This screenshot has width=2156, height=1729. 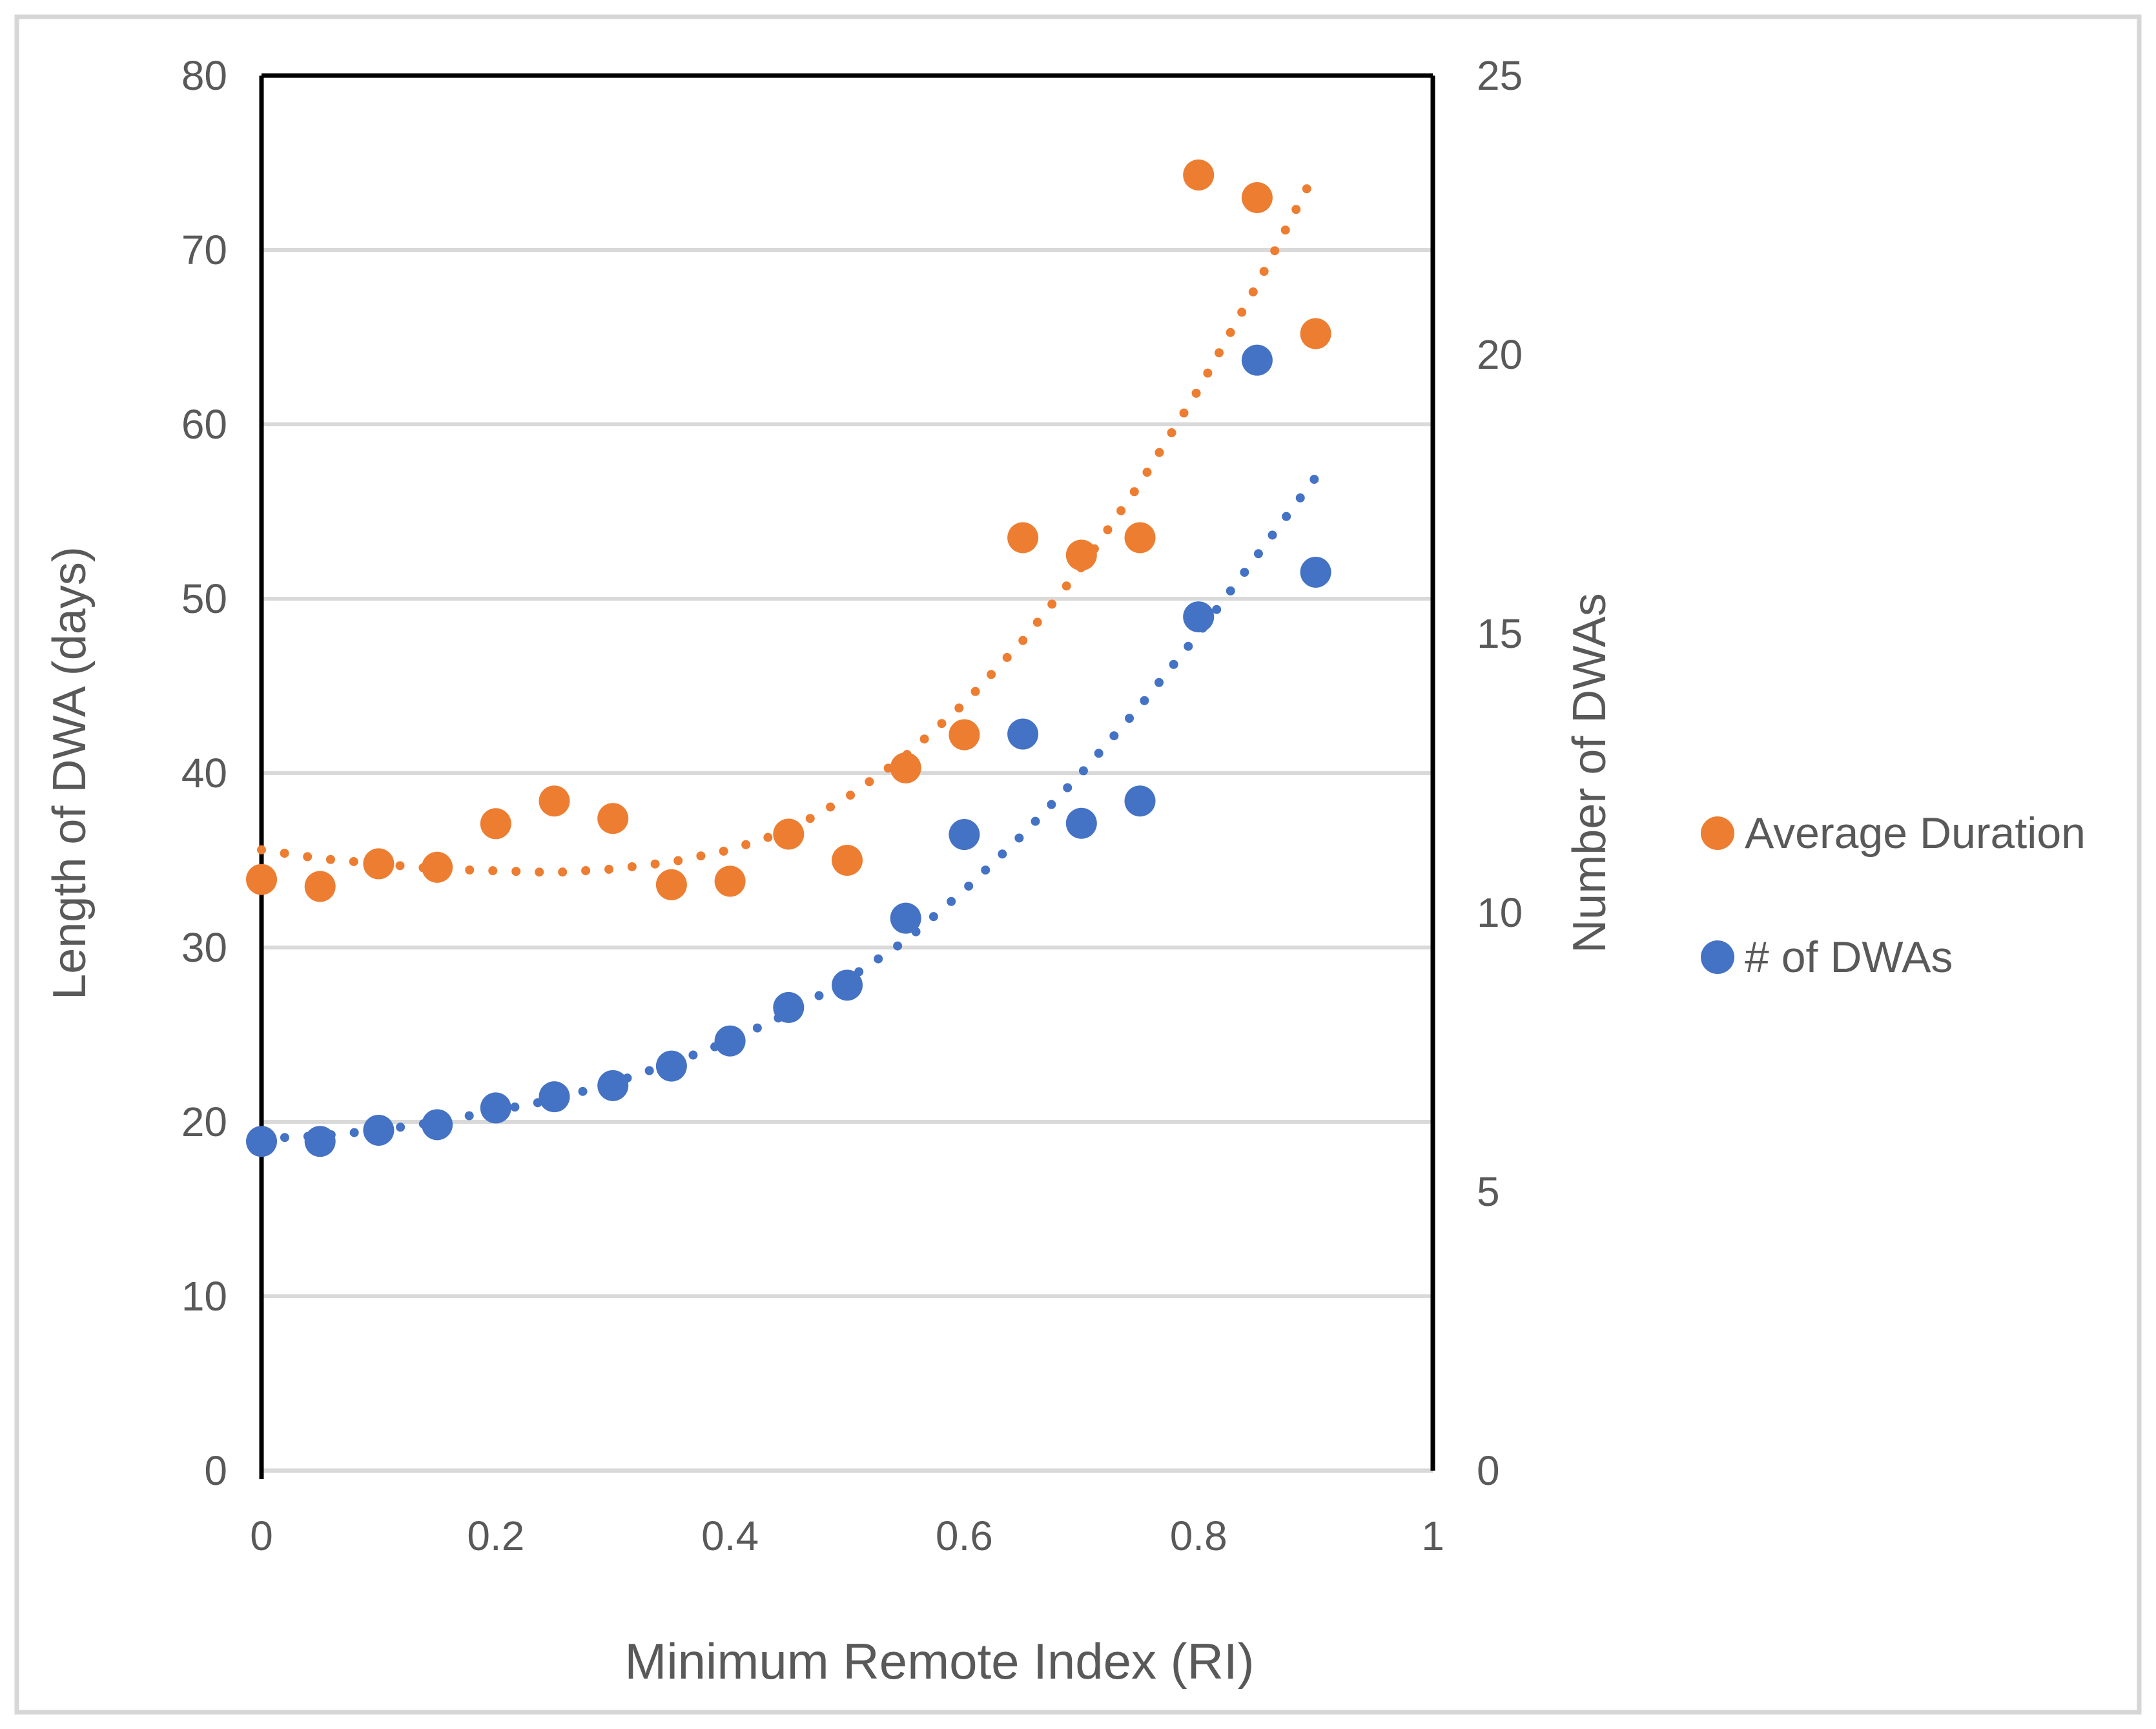 I want to click on y-left-tick-label: 80, so click(x=204, y=75).